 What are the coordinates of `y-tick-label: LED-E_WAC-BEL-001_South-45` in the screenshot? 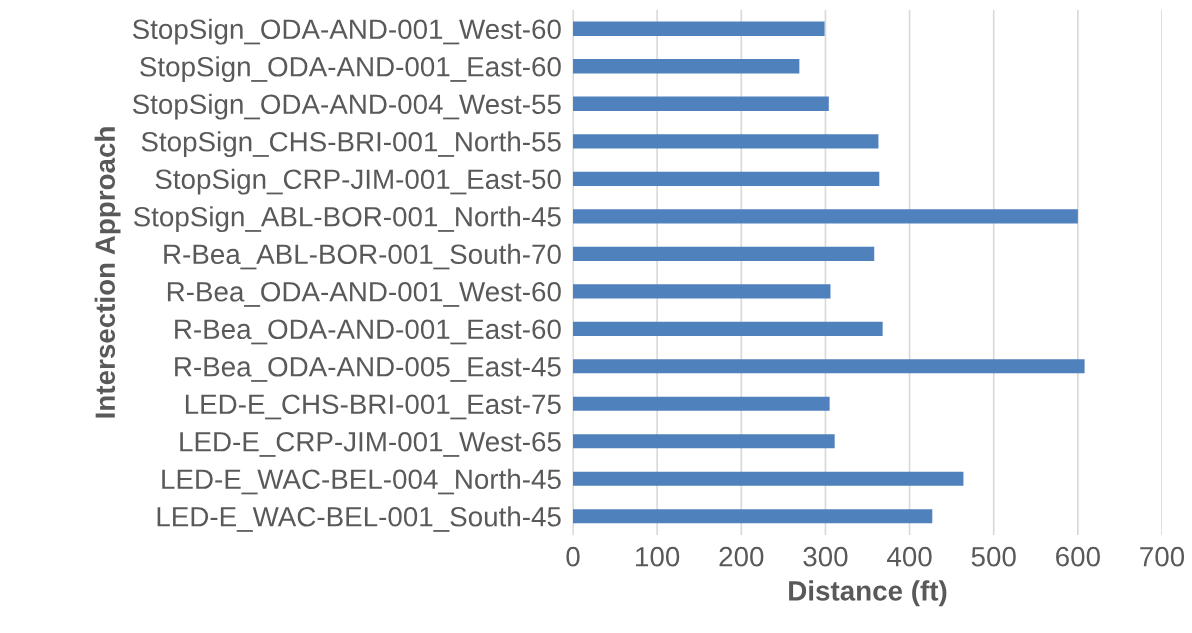 It's located at (359, 519).